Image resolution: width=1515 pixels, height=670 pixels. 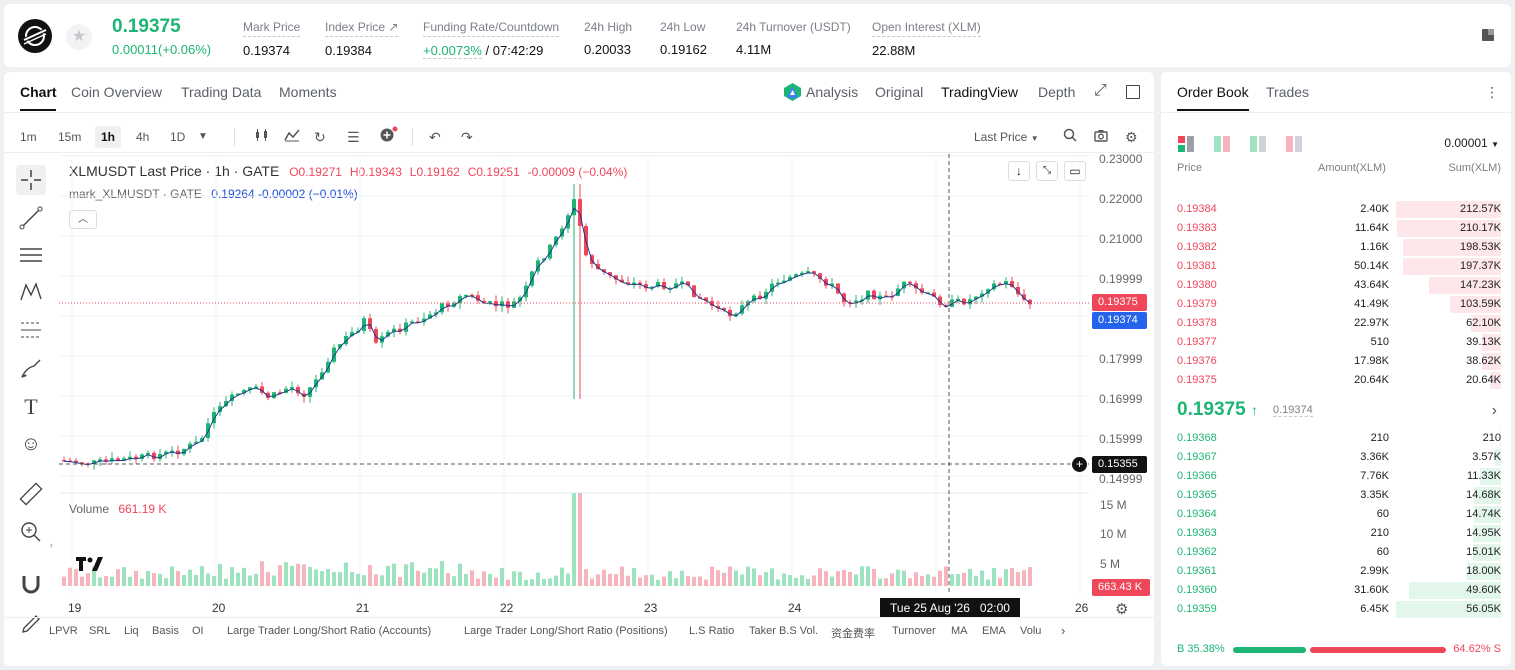 What do you see at coordinates (108, 137) in the screenshot?
I see `timeframe-1h: 1h` at bounding box center [108, 137].